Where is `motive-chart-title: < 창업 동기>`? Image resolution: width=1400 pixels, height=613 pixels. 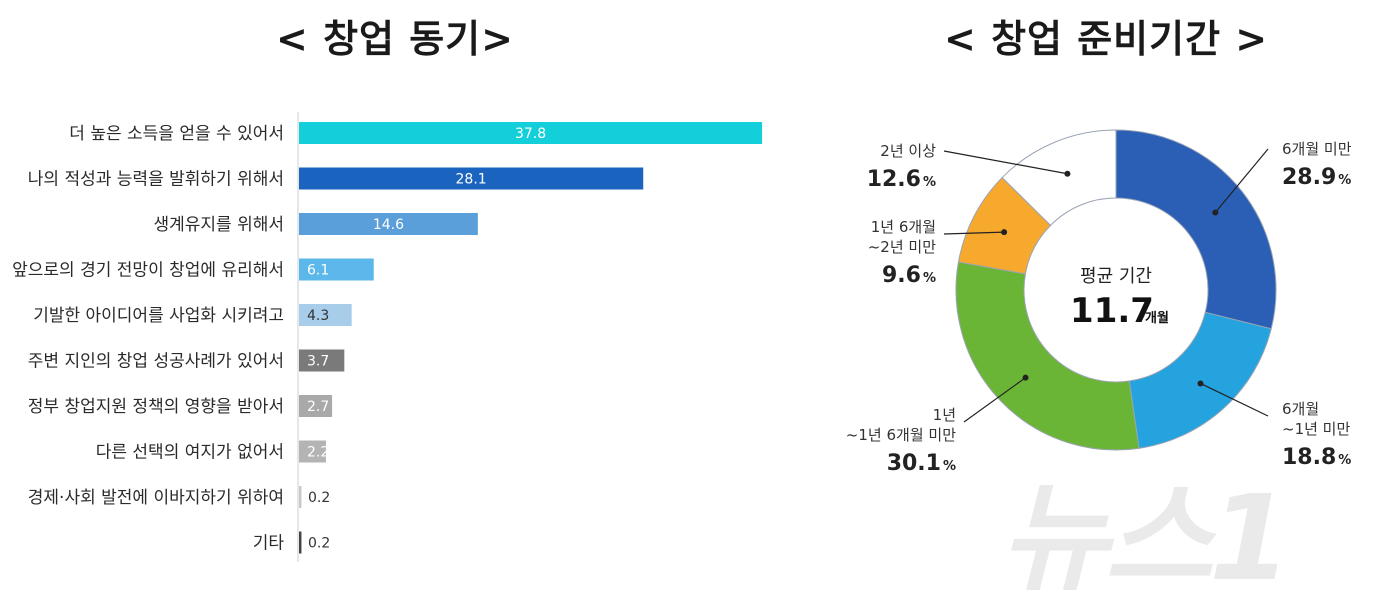
motive-chart-title: < 창업 동기> is located at coordinates (395, 39).